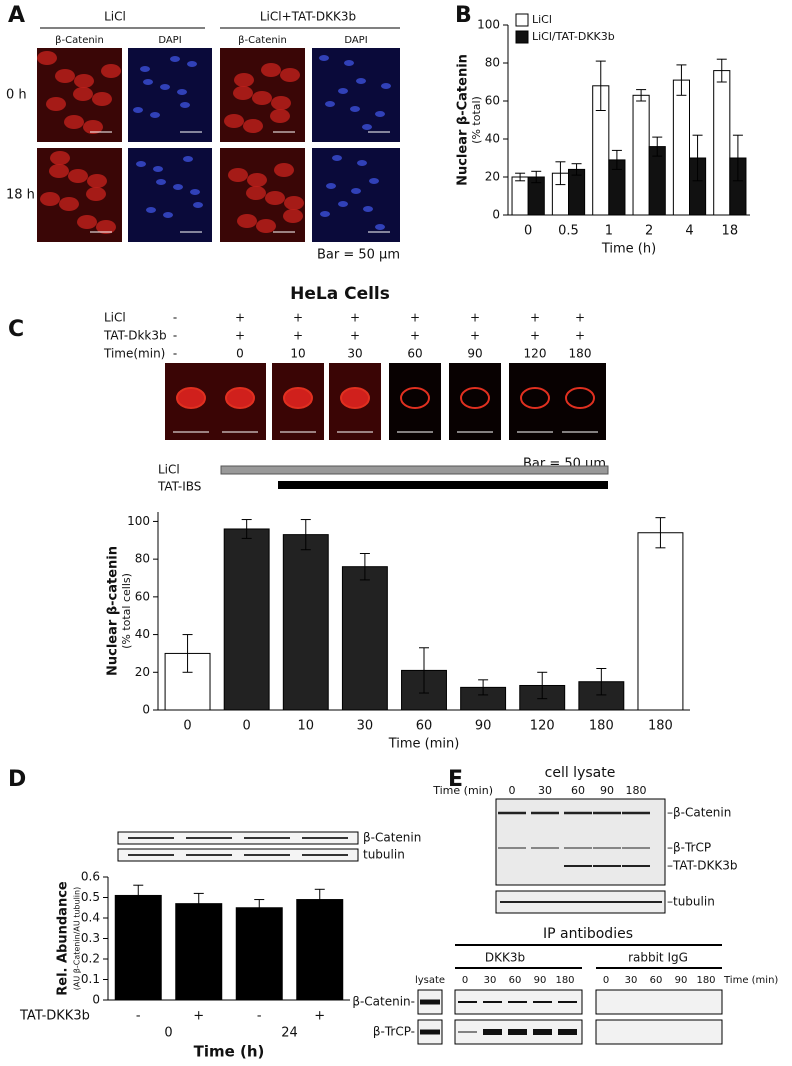  I want to click on ip-title: IP antibodies, so click(588, 934).